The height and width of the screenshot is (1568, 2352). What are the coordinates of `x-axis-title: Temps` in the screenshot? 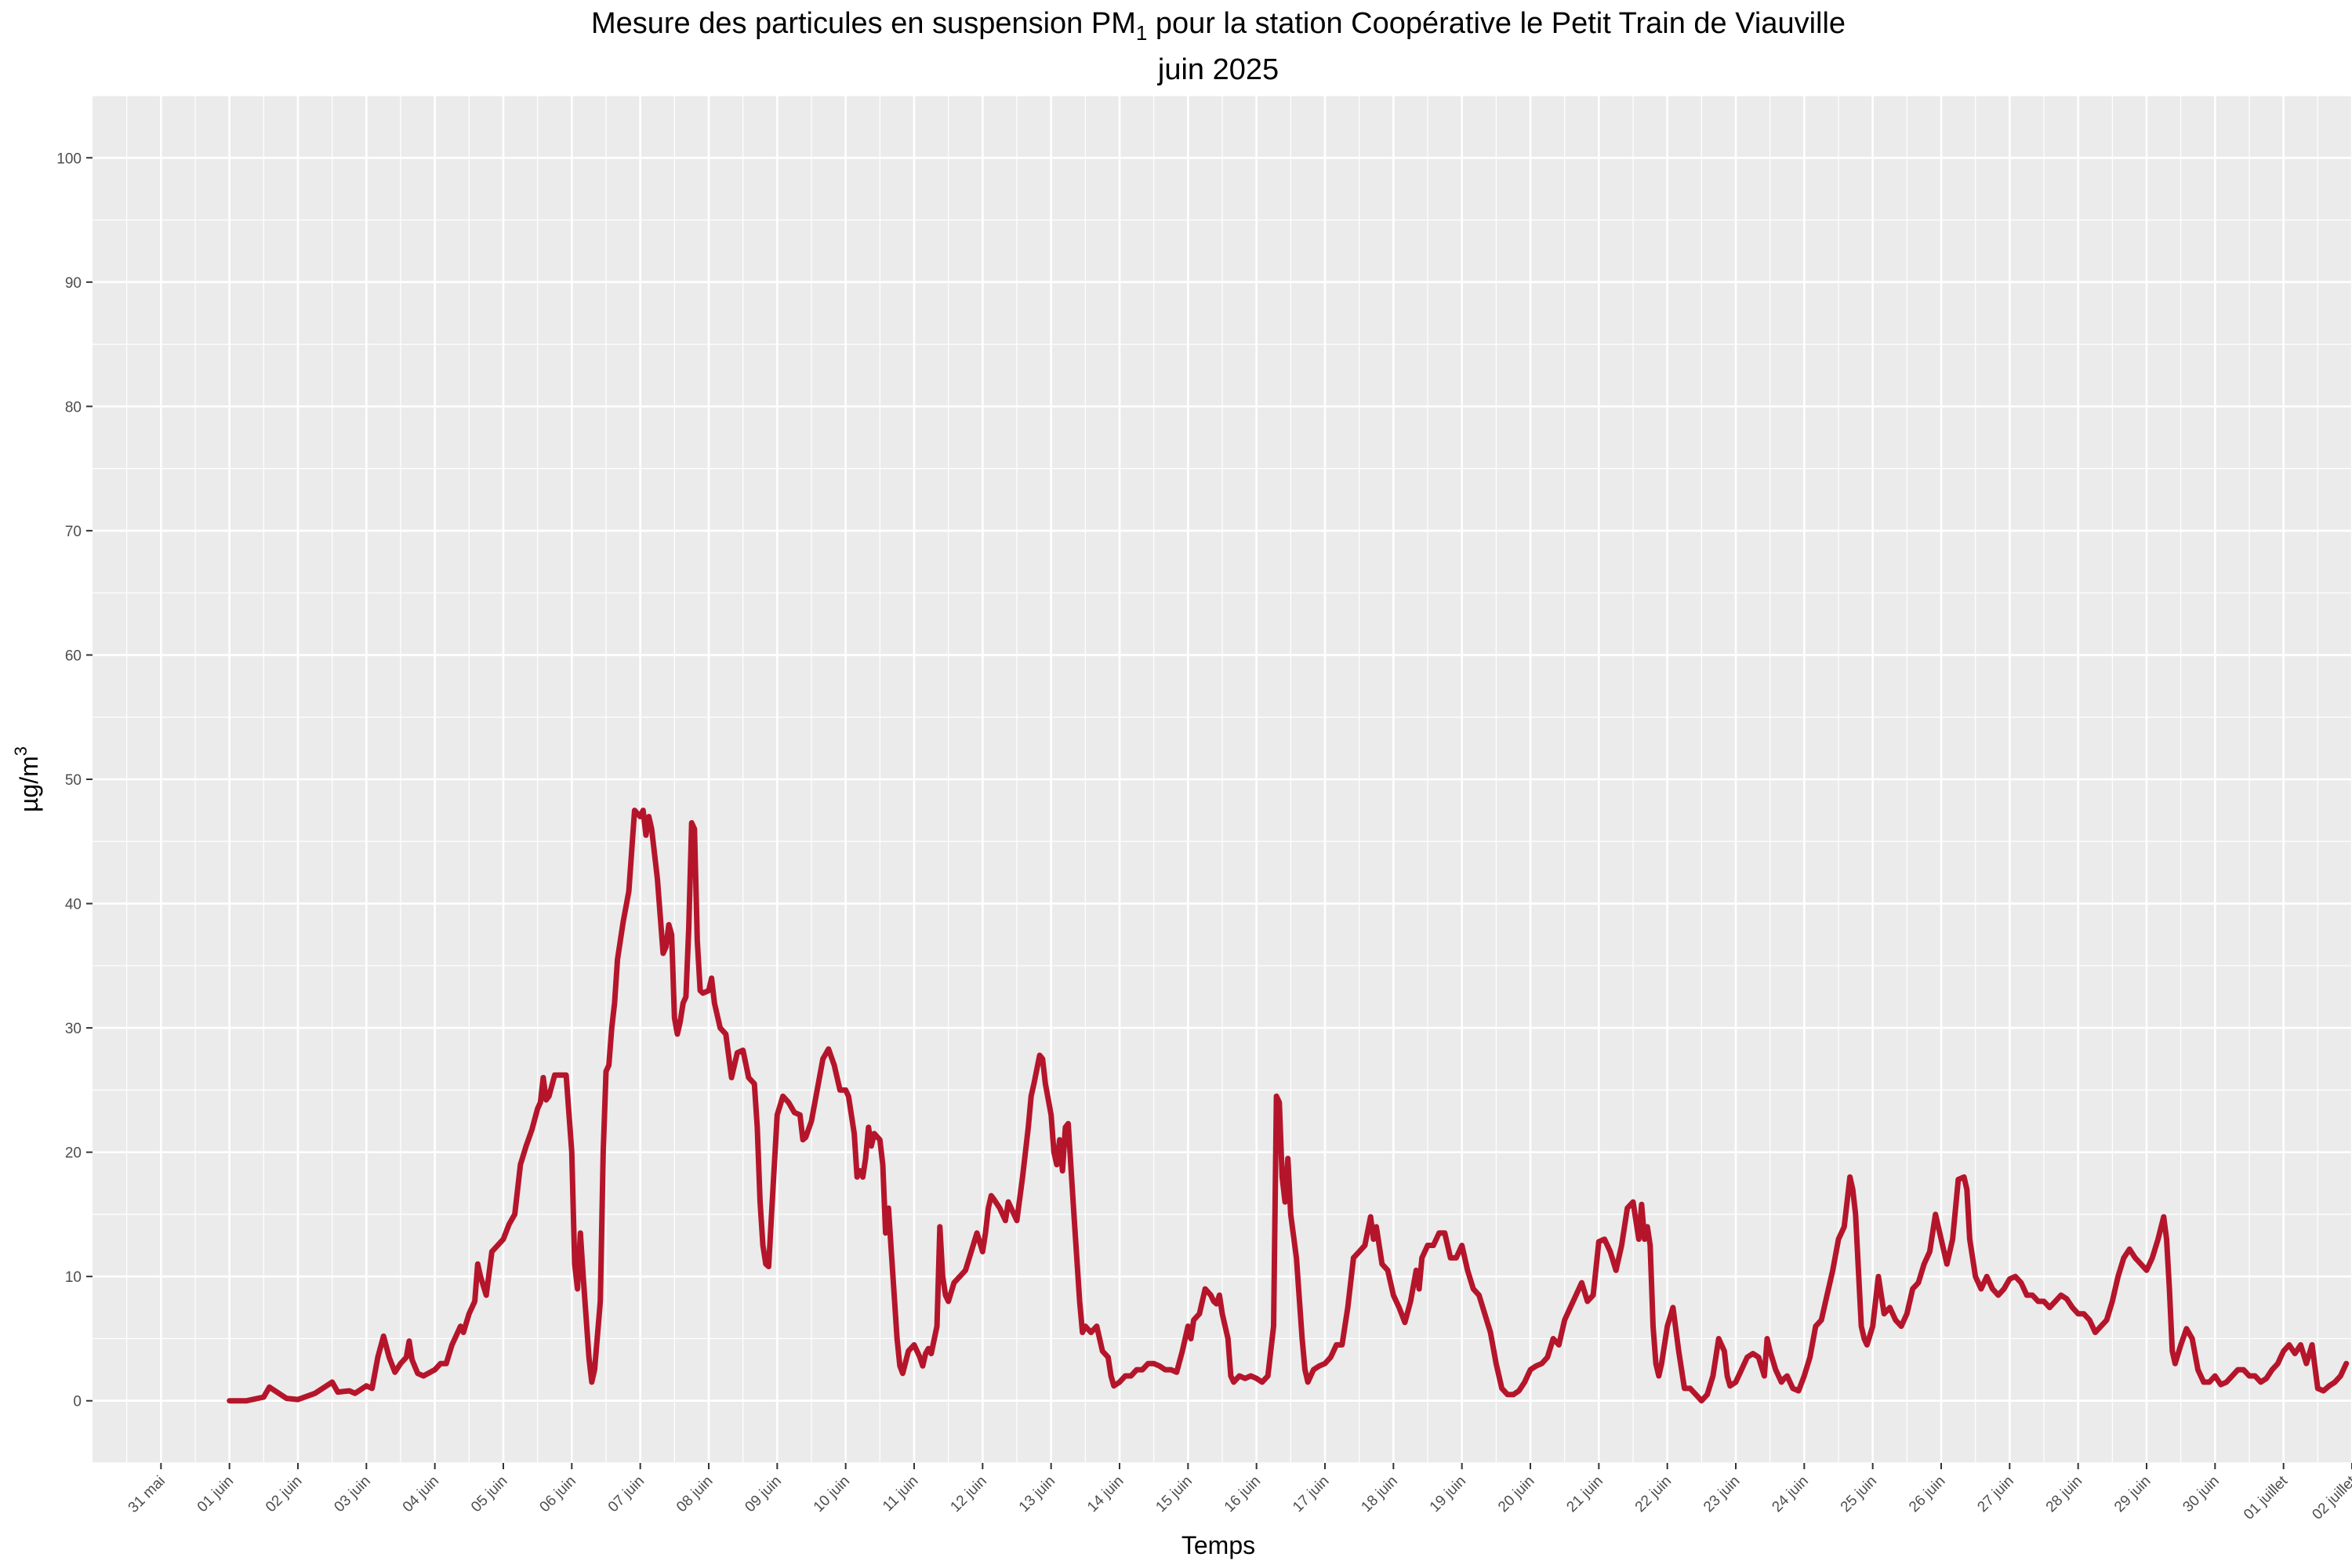 It's located at (1218, 1545).